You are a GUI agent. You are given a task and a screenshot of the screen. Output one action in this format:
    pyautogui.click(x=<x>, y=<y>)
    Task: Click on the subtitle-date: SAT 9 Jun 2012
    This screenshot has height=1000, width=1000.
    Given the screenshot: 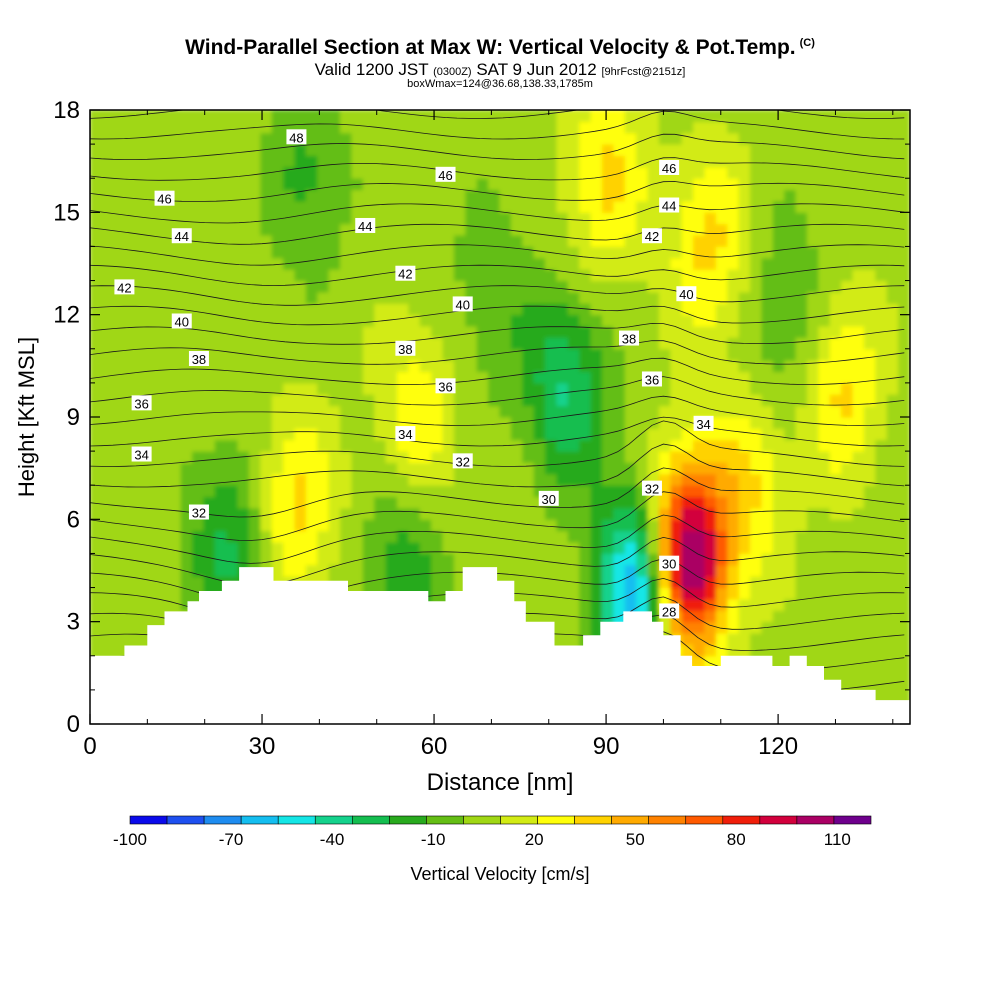 What is the action you would take?
    pyautogui.click(x=536, y=69)
    